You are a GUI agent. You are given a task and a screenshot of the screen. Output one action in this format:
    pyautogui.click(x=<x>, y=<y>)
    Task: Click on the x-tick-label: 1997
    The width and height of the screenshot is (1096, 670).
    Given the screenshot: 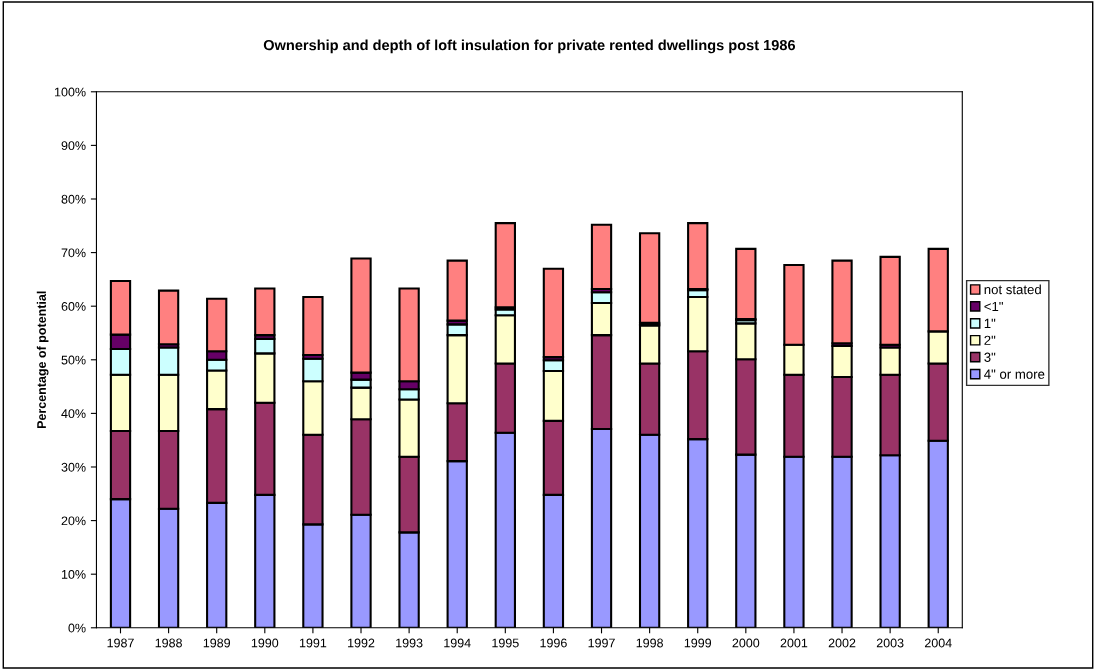 What is the action you would take?
    pyautogui.click(x=601, y=643)
    